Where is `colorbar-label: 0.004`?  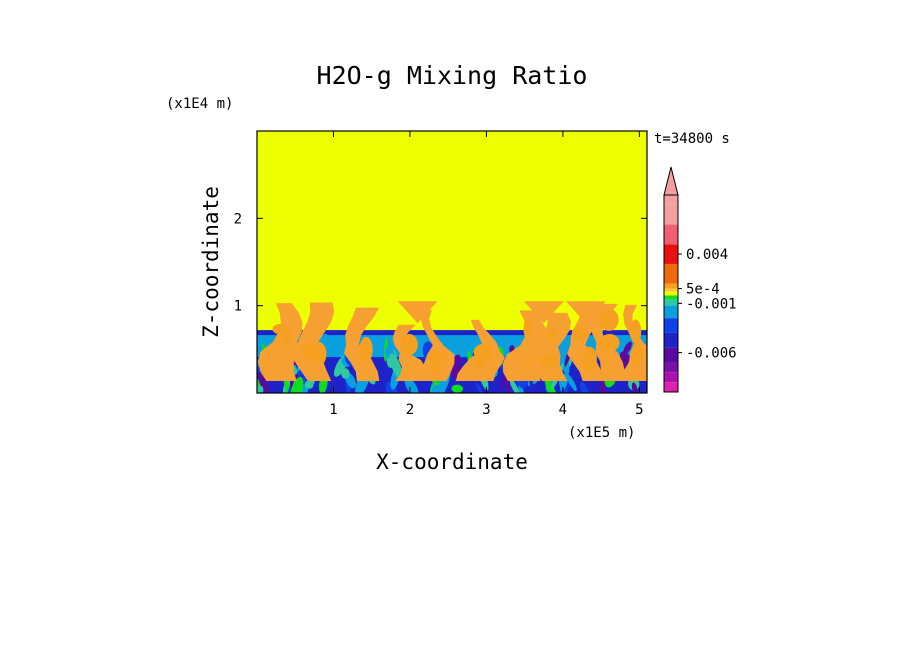
colorbar-label: 0.004 is located at coordinates (707, 255).